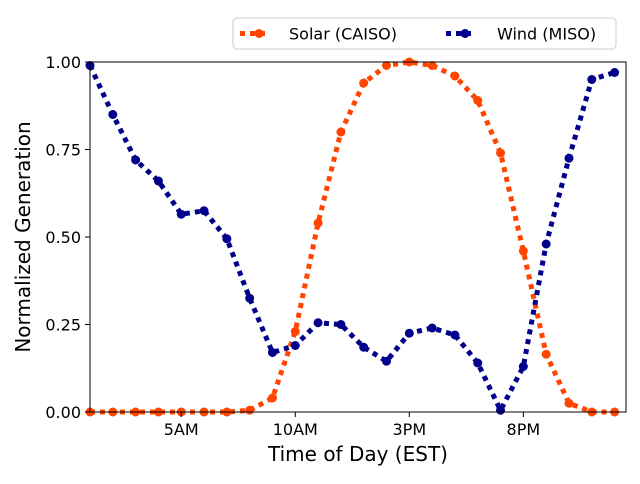 The width and height of the screenshot is (640, 484). What do you see at coordinates (181, 429) in the screenshot?
I see `x-tick-label: 5AM` at bounding box center [181, 429].